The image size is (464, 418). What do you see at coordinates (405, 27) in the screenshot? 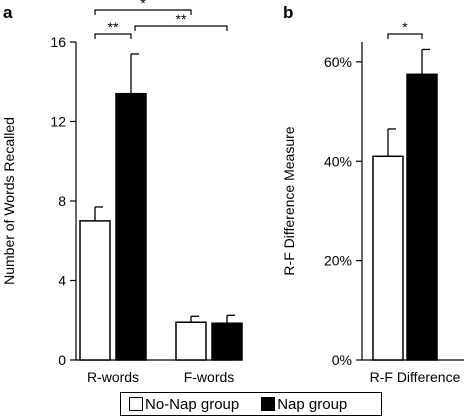
I see `significance-label-b: *` at bounding box center [405, 27].